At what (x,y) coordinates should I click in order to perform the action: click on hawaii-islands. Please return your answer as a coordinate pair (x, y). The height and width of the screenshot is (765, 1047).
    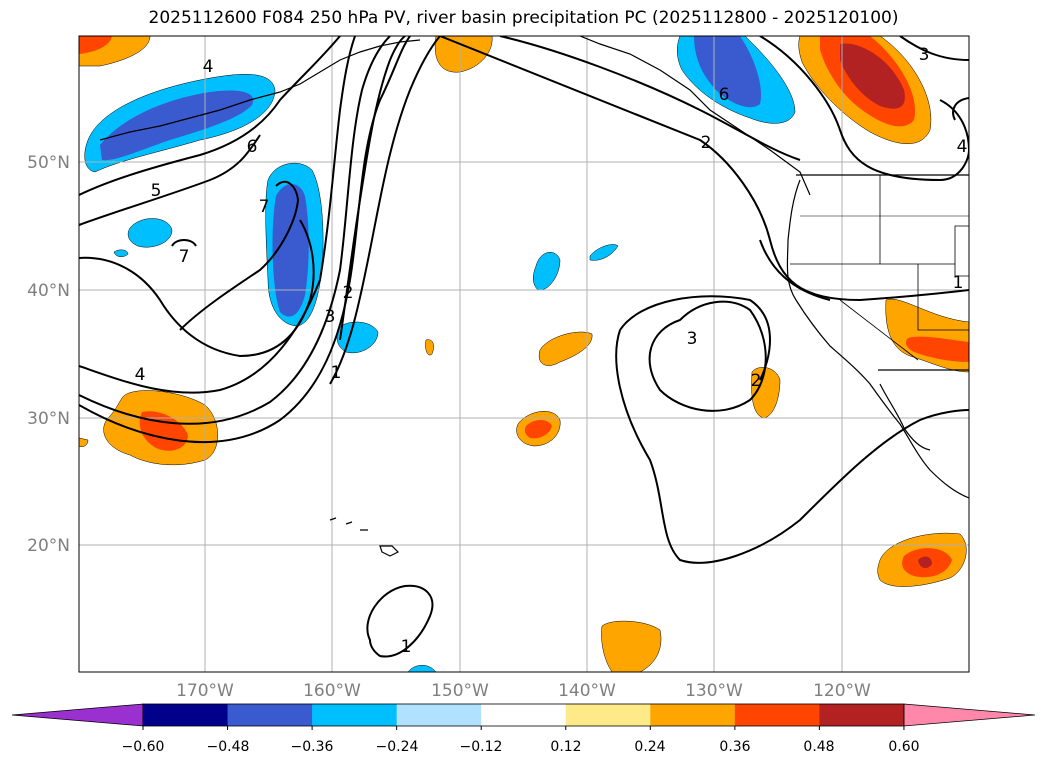
    Looking at the image, I should click on (364, 537).